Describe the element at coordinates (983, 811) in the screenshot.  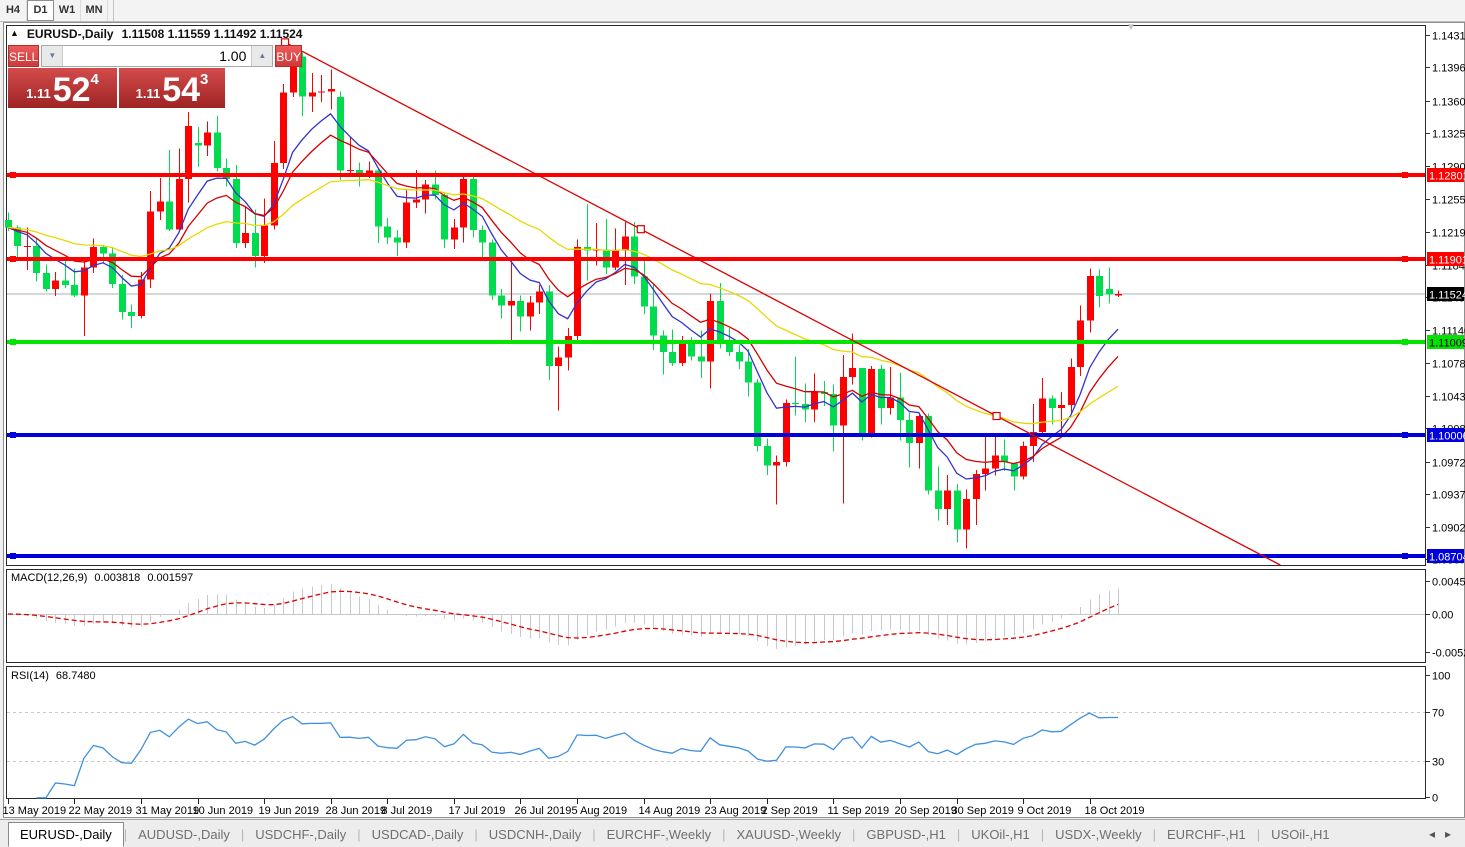
I see `date-tick-label: 30 Sep 2019` at that location.